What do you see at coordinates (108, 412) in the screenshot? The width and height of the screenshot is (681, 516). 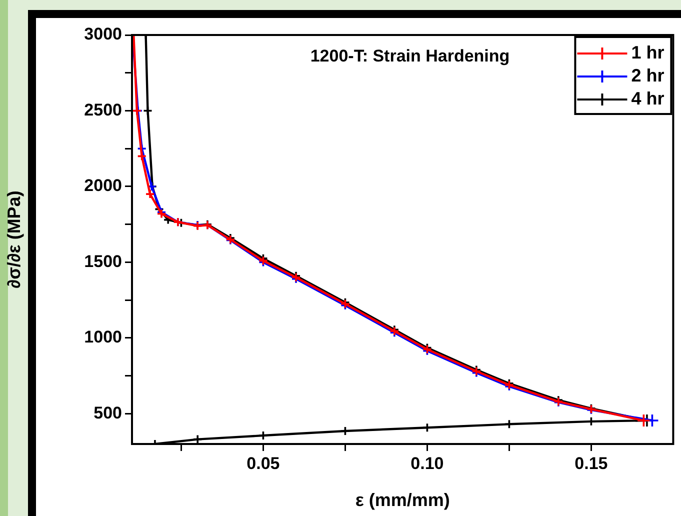 I see `y-tick-label: 500` at bounding box center [108, 412].